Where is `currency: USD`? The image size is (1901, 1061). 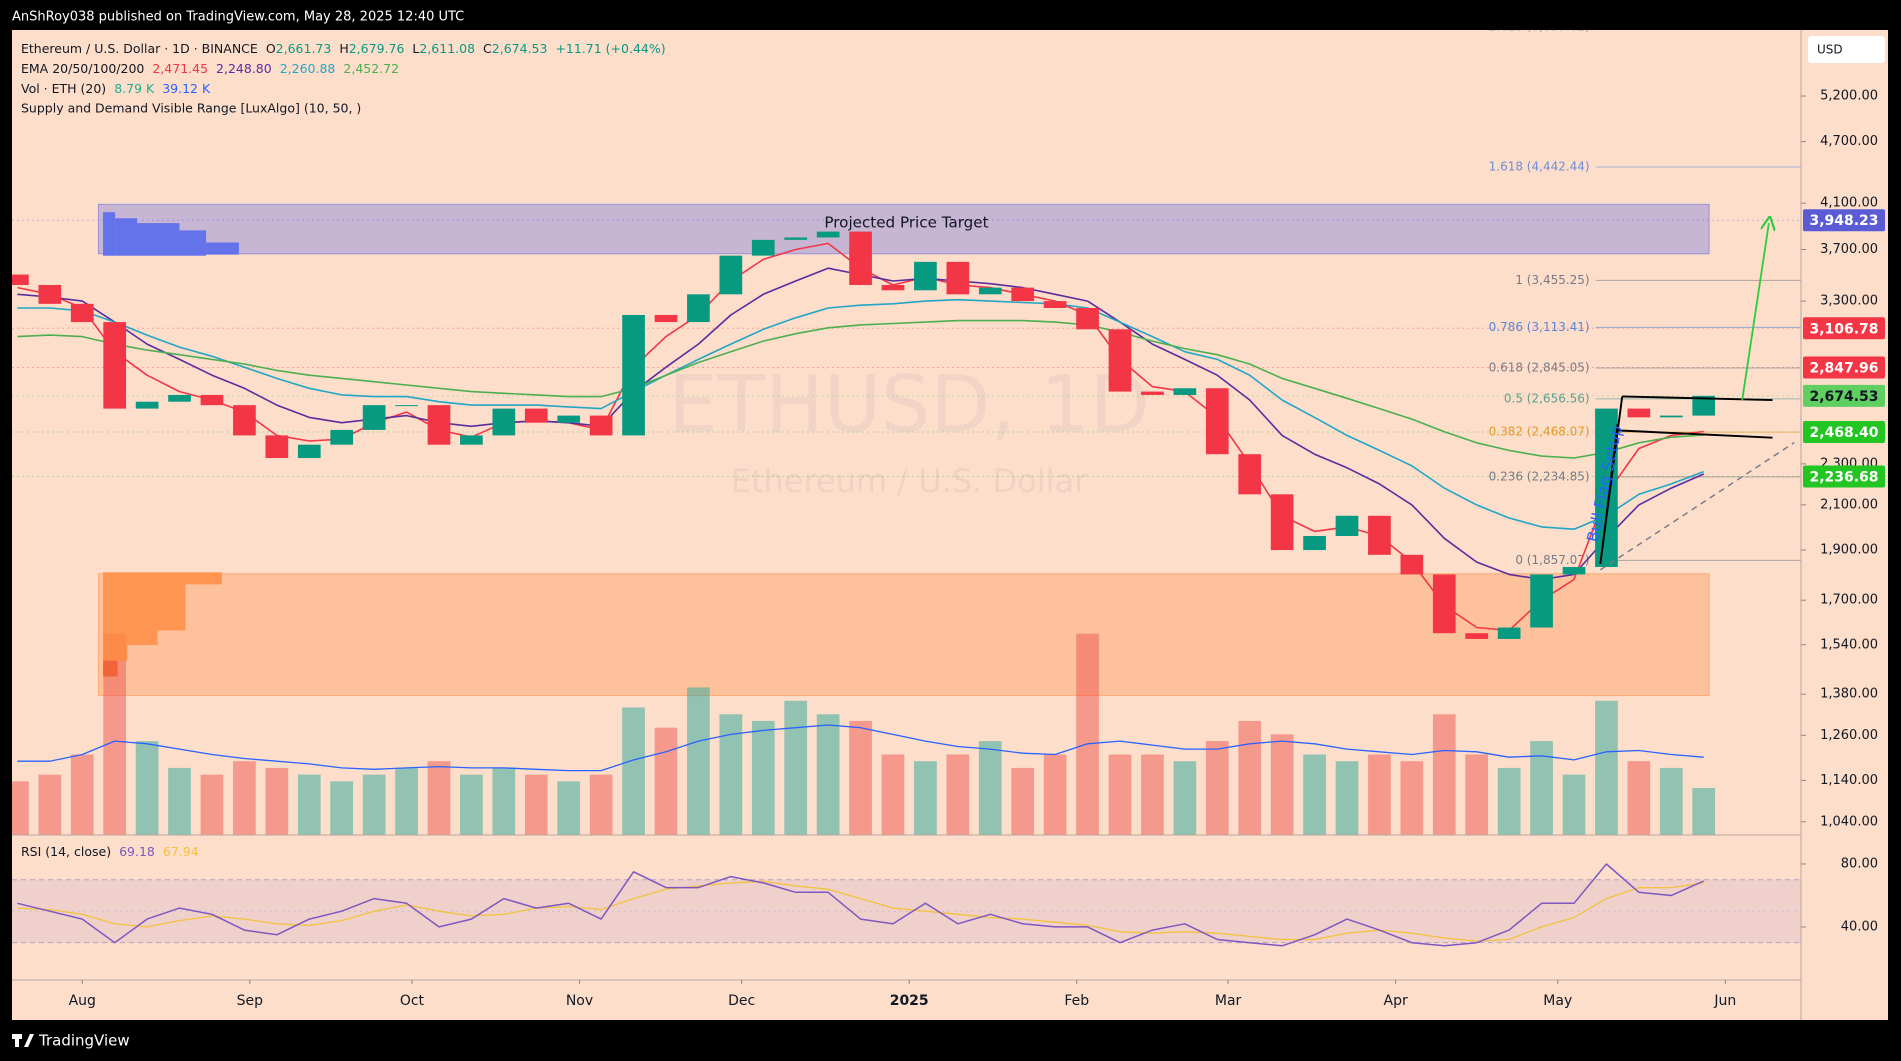 currency: USD is located at coordinates (1830, 50).